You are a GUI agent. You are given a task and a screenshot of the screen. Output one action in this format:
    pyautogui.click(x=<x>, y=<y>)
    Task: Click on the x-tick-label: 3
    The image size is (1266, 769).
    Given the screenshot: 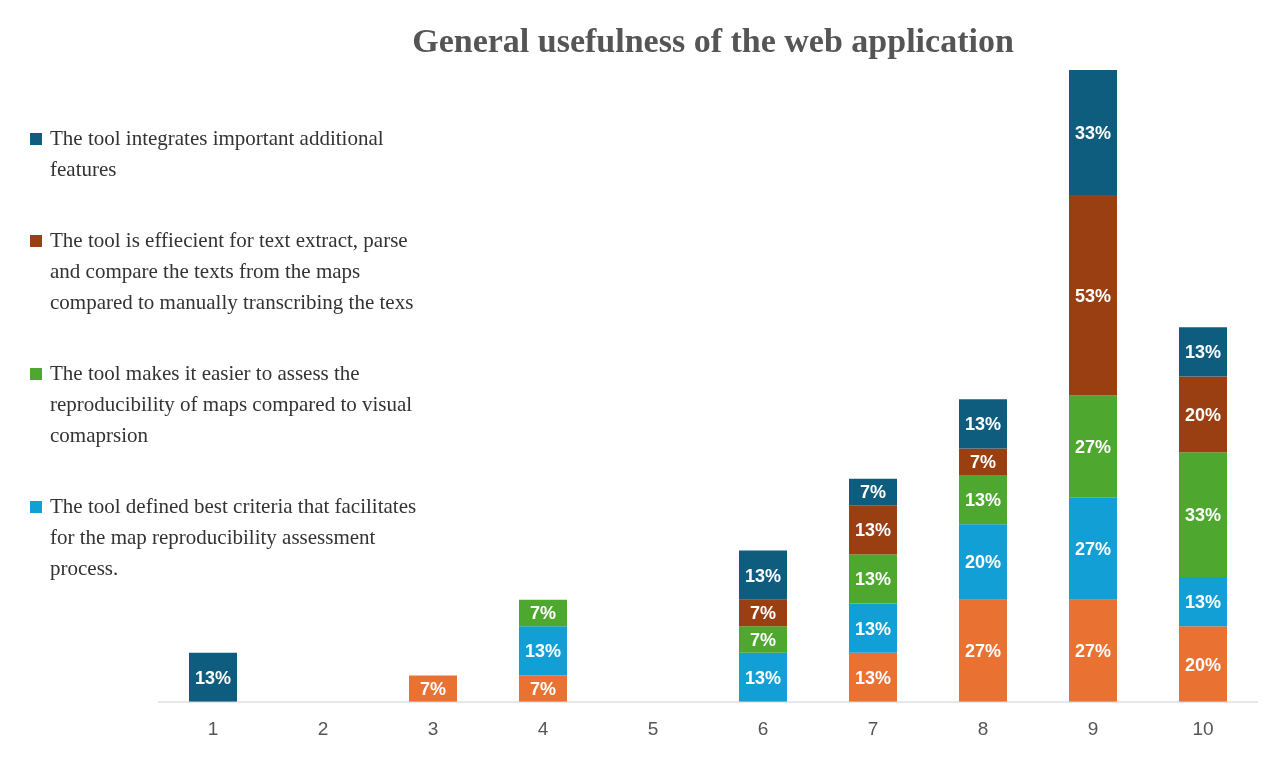 What is the action you would take?
    pyautogui.click(x=433, y=729)
    